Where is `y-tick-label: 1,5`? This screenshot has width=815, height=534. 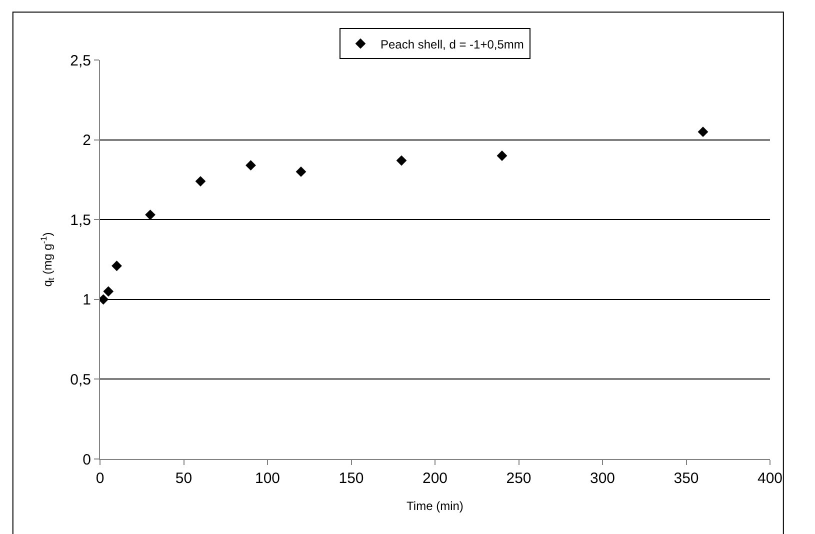 y-tick-label: 1,5 is located at coordinates (80, 220).